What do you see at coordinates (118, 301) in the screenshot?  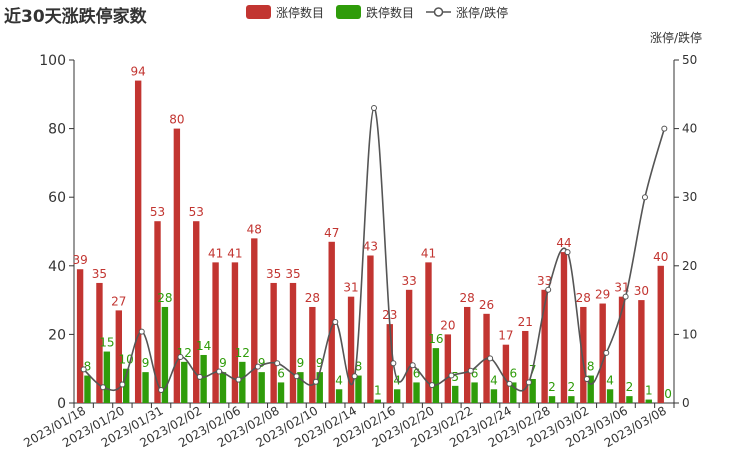 I see `data-label-limit-up: 27` at bounding box center [118, 301].